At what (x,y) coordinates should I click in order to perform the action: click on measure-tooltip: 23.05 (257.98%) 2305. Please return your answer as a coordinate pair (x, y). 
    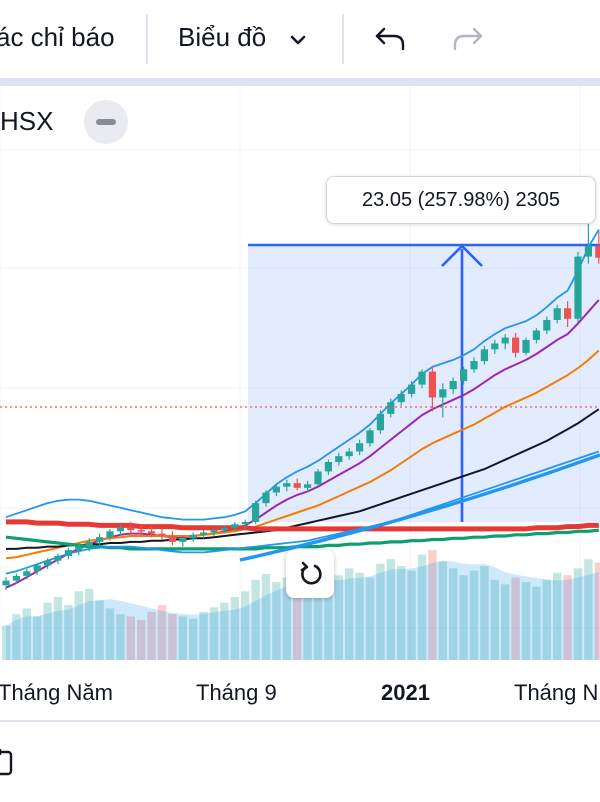
    Looking at the image, I should click on (461, 200).